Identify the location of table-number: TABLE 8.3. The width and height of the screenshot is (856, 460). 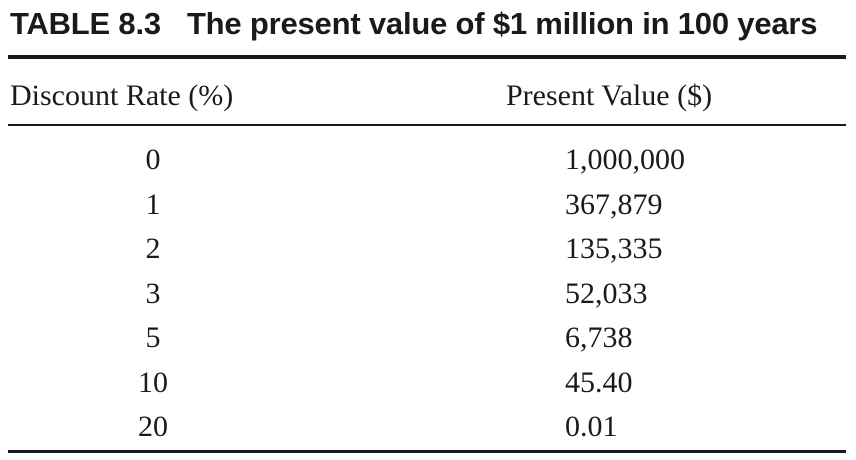
(85, 23).